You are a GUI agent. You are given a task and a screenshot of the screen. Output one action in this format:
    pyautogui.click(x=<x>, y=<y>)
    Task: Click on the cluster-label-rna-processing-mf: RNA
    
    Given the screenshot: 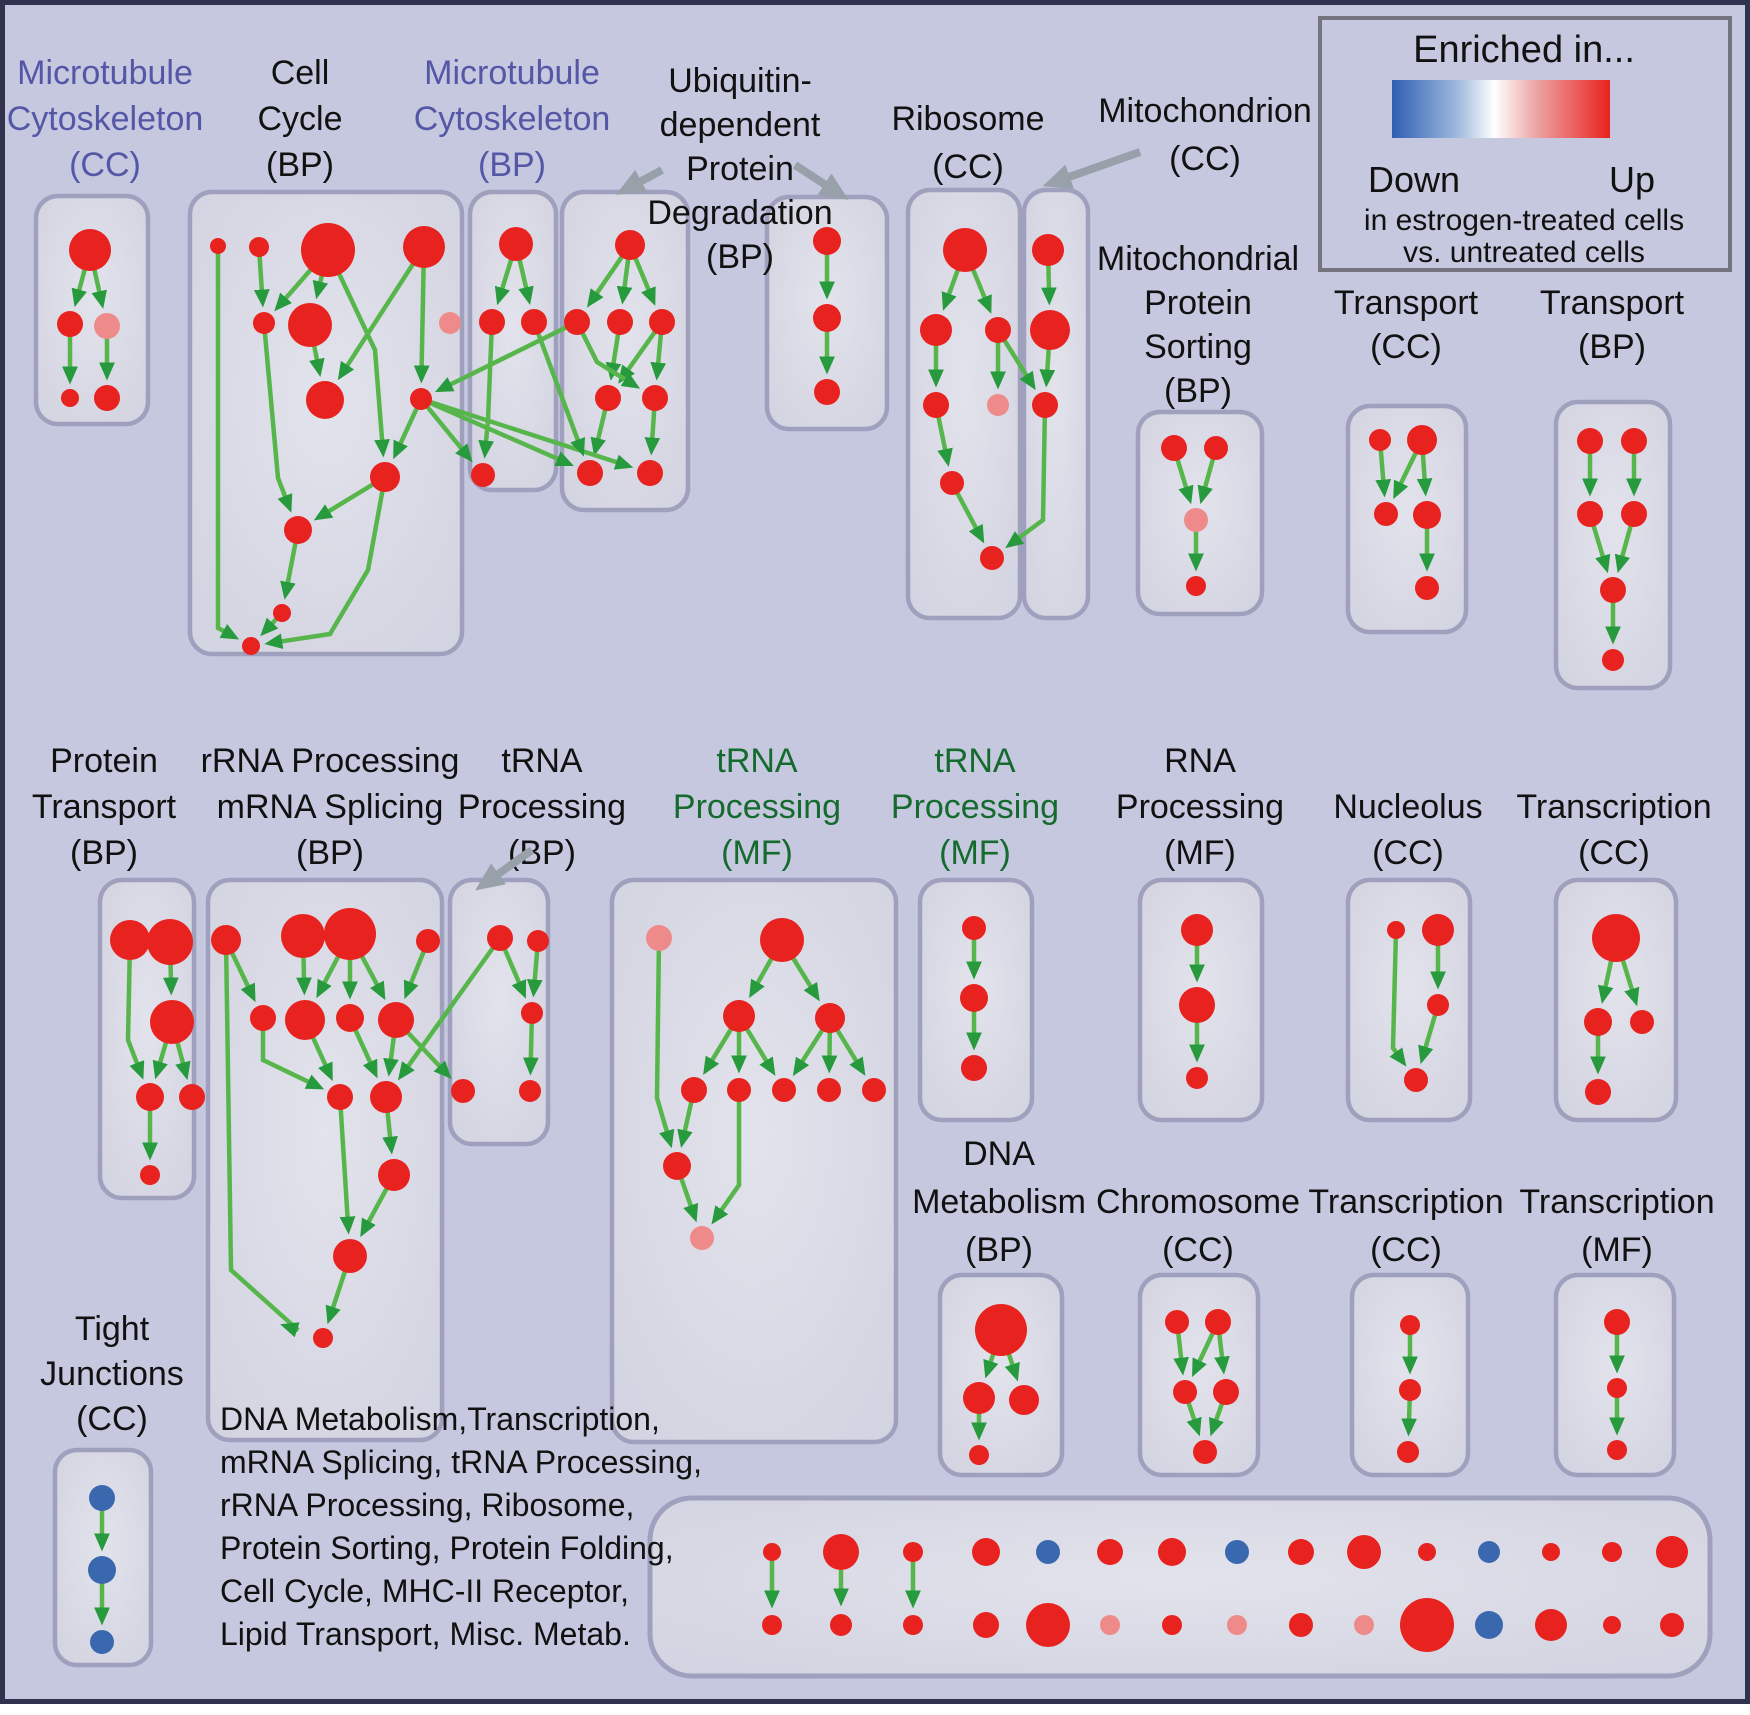 What is the action you would take?
    pyautogui.click(x=1200, y=761)
    